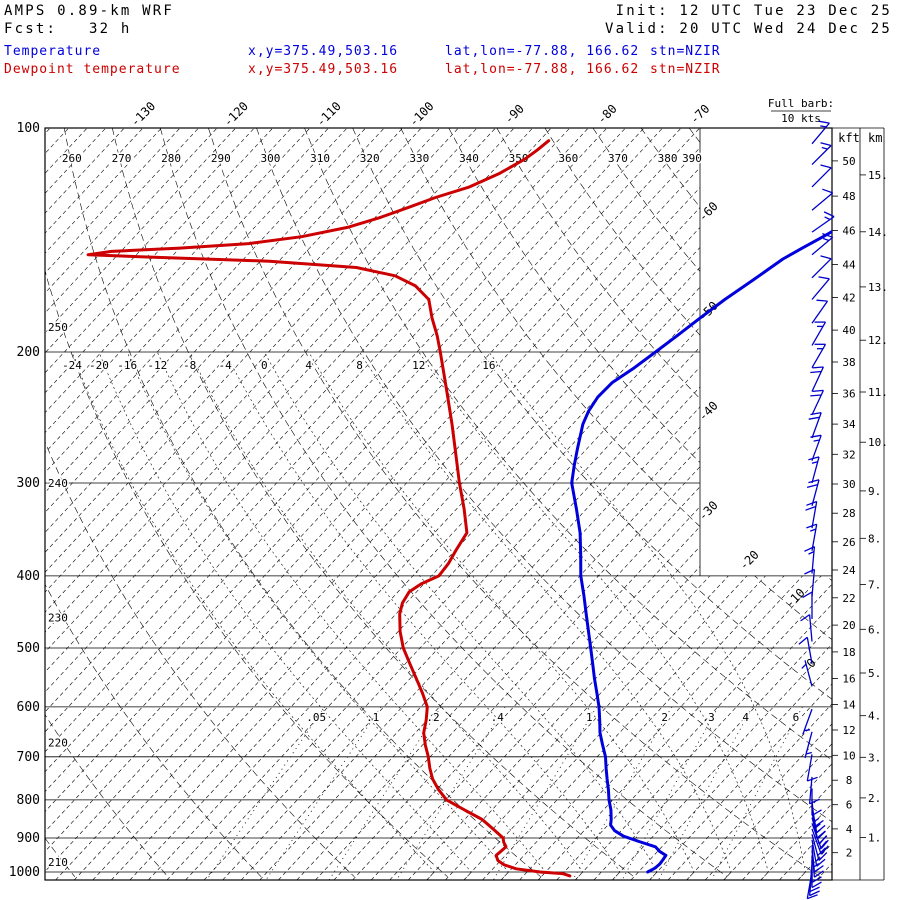 The width and height of the screenshot is (900, 900). Describe the element at coordinates (419, 158) in the screenshot. I see `svg-text: 330` at that location.